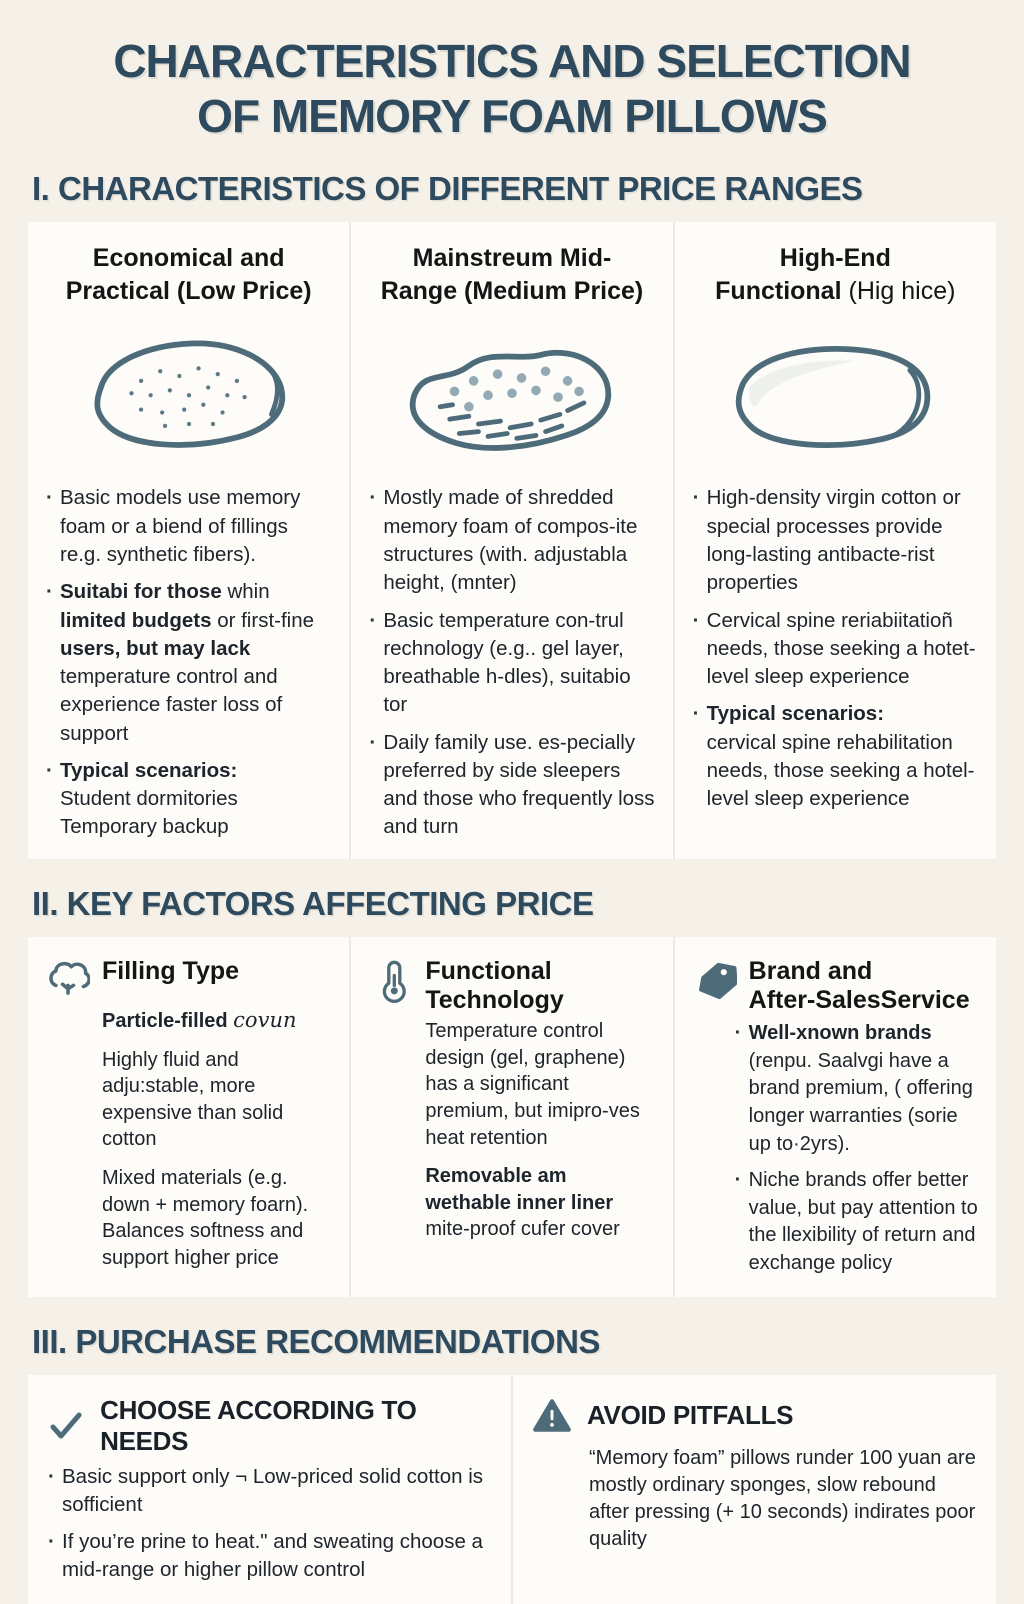 This screenshot has height=1604, width=1024. I want to click on contour-pillow-illustration, so click(833, 397).